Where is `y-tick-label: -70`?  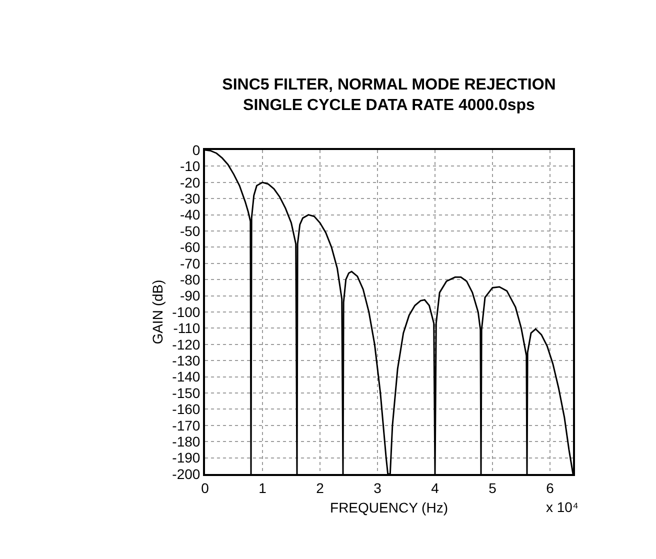 y-tick-label: -70 is located at coordinates (190, 263).